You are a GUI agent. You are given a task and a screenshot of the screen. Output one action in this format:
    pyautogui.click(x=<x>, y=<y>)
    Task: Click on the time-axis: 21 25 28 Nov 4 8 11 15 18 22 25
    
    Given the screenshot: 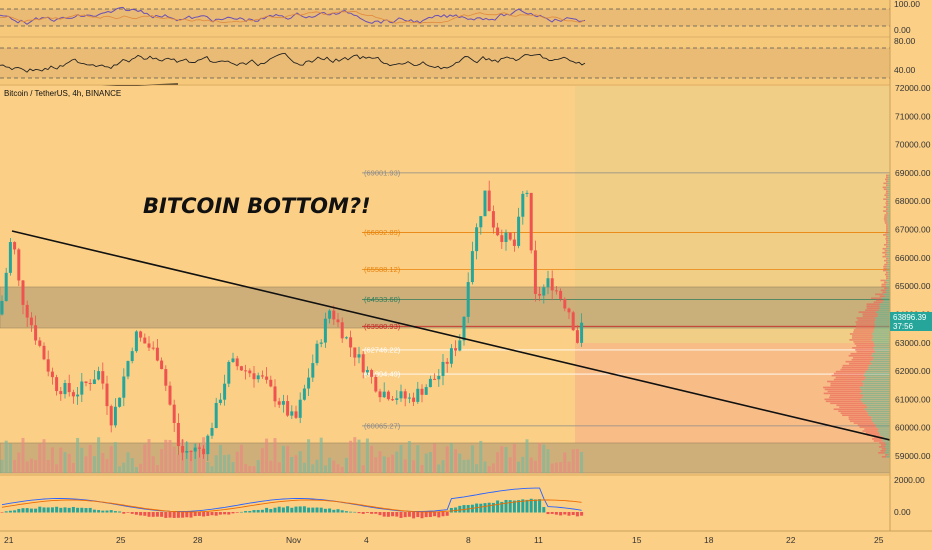 What is the action you would take?
    pyautogui.click(x=466, y=540)
    